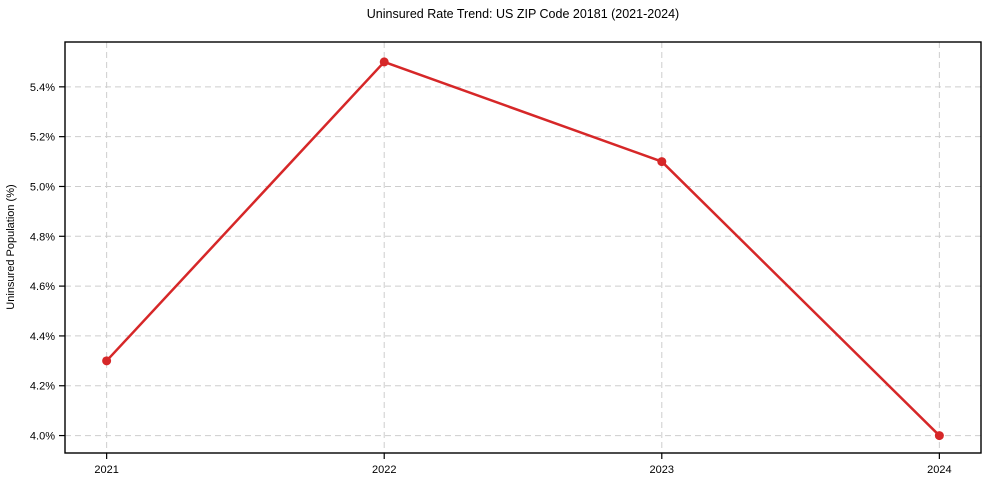  Describe the element at coordinates (42, 138) in the screenshot. I see `y-tick-label: 5.2%` at that location.